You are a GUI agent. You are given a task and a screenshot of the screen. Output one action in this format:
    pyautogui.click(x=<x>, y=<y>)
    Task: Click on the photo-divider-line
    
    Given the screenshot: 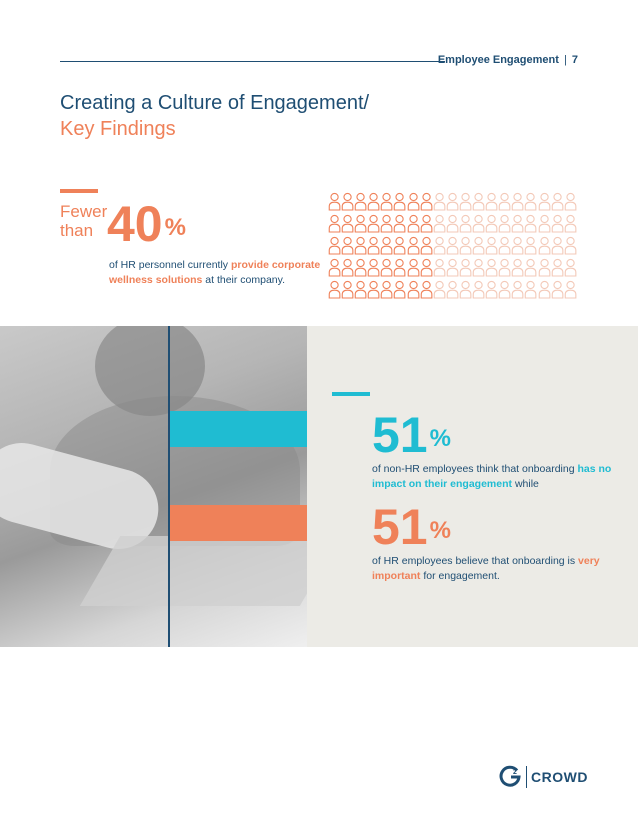 What is the action you would take?
    pyautogui.click(x=169, y=486)
    